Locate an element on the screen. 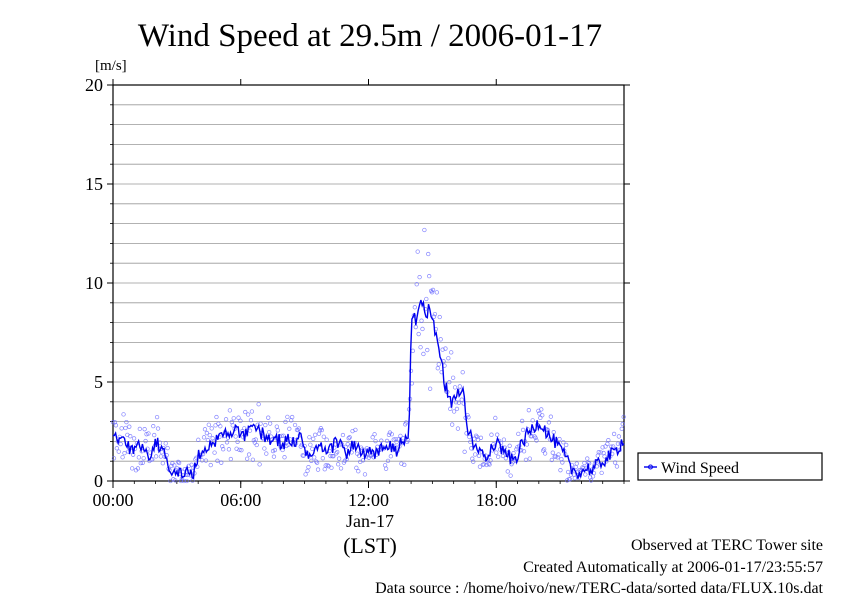  x-tick-label: 06:00 is located at coordinates (240, 500).